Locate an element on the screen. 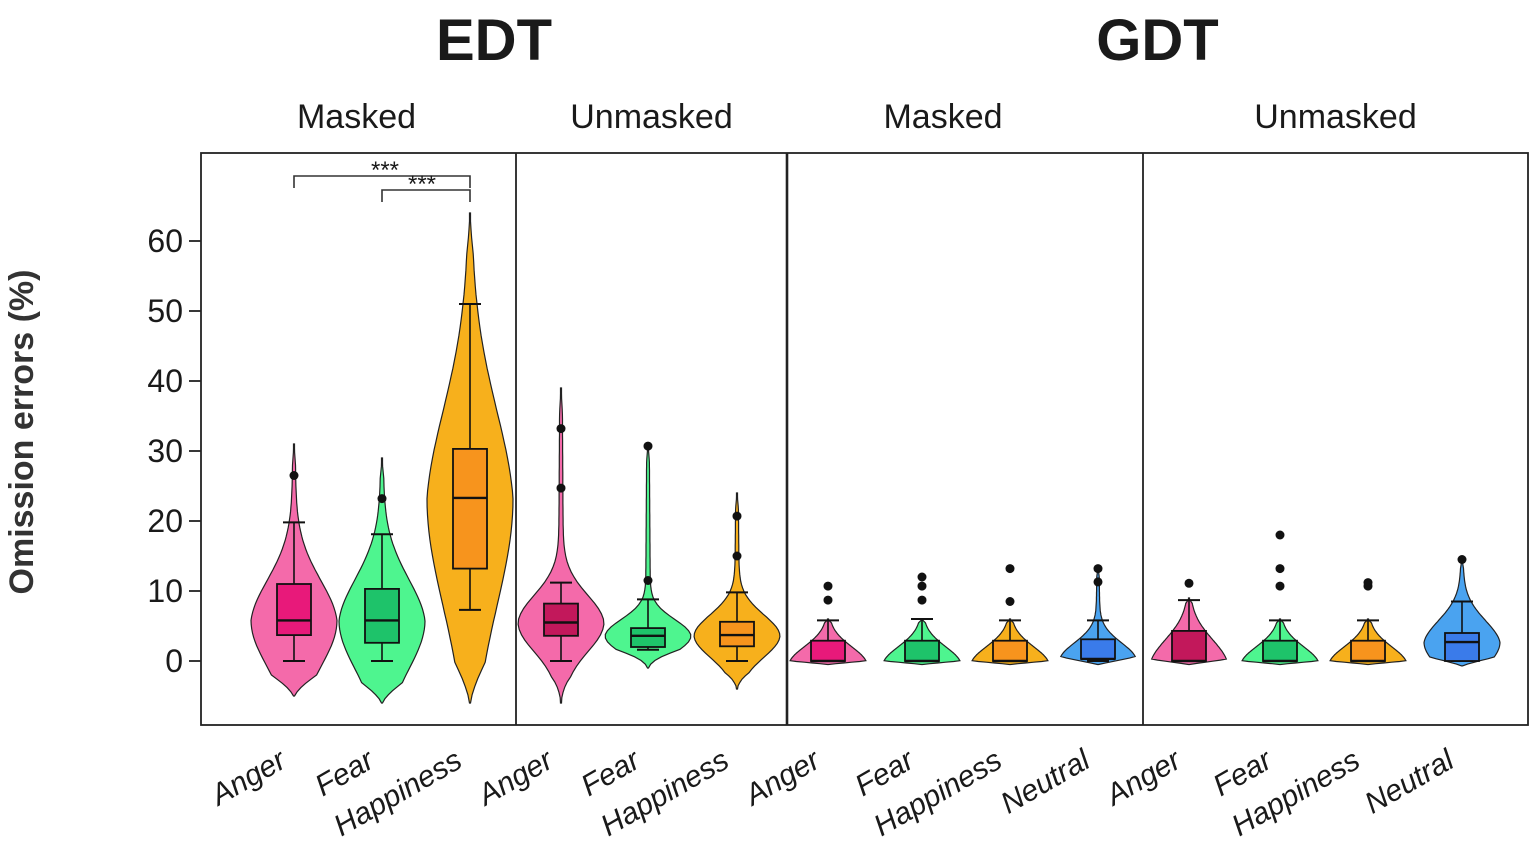 The height and width of the screenshot is (864, 1535). y-tick-label-60: 60 is located at coordinates (165, 241).